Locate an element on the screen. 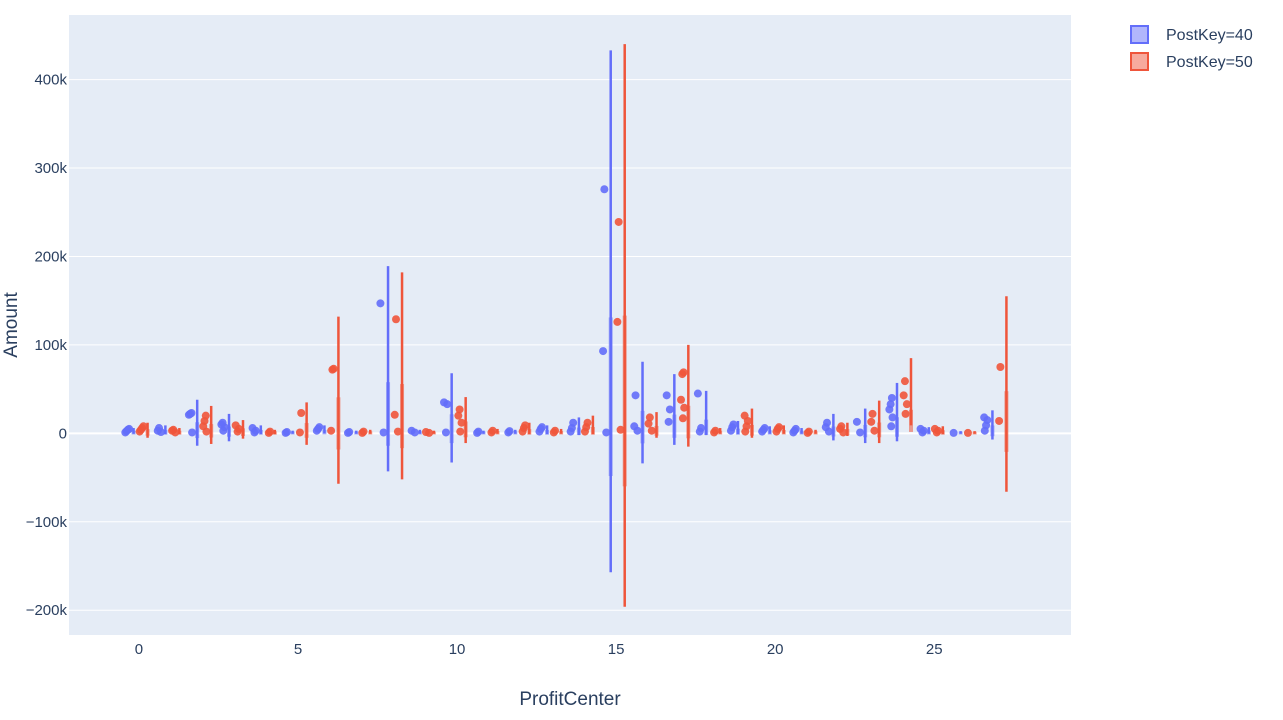  x-tick-label: 25 is located at coordinates (934, 649).